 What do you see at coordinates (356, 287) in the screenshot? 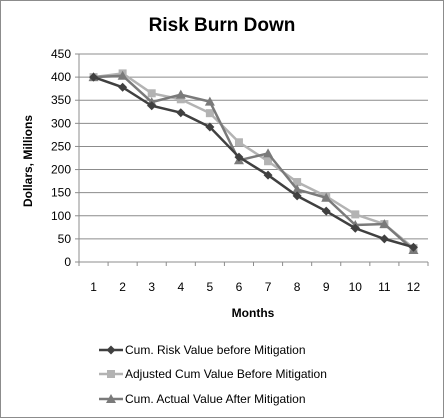
I see `x-tick-label: 10` at bounding box center [356, 287].